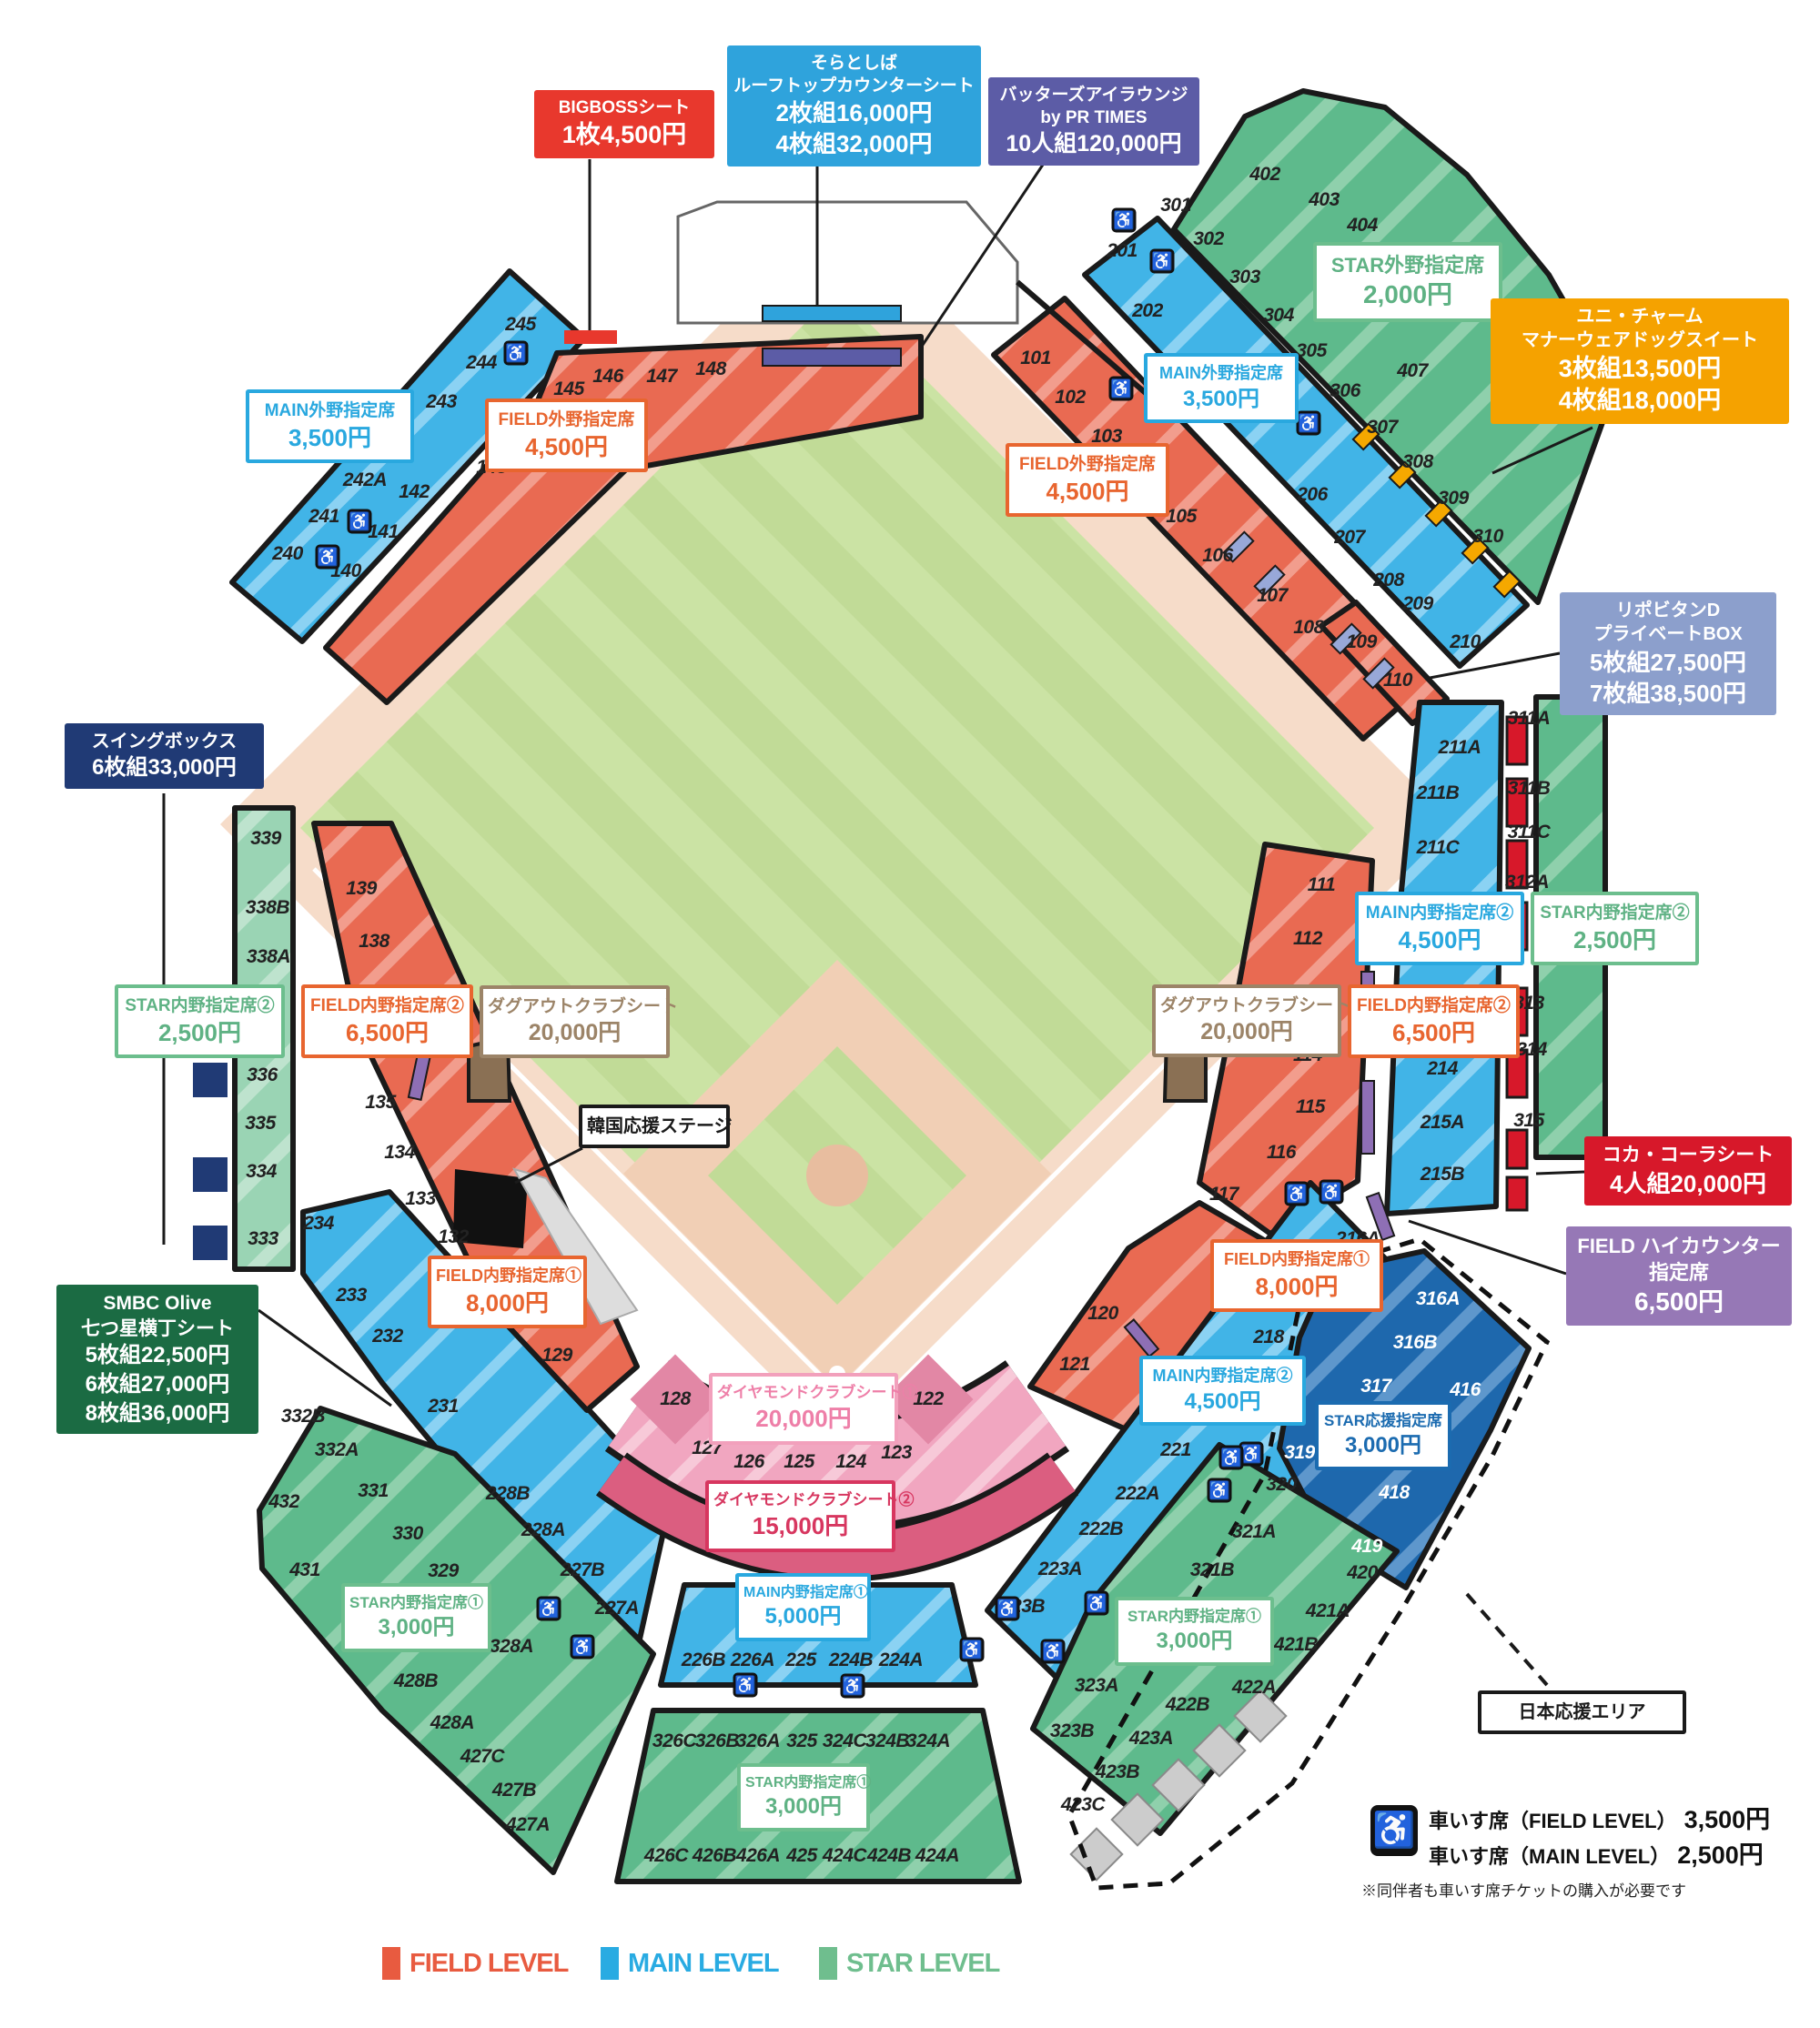 Image resolution: width=1820 pixels, height=2028 pixels. I want to click on section-label-103: 103, so click(1106, 437).